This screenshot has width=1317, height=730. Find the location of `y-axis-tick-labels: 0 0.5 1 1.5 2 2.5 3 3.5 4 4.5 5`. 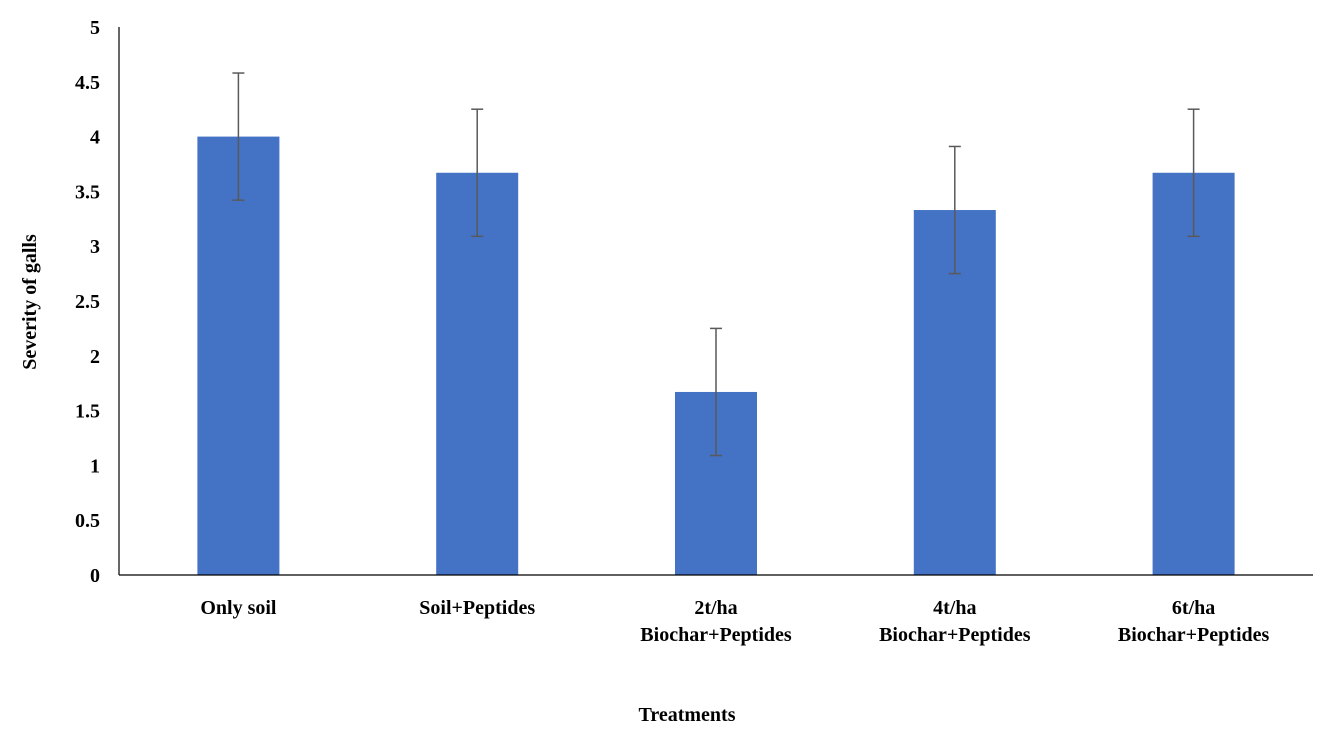

y-axis-tick-labels: 0 0.5 1 1.5 2 2.5 3 3.5 4 4.5 5 is located at coordinates (87, 302).